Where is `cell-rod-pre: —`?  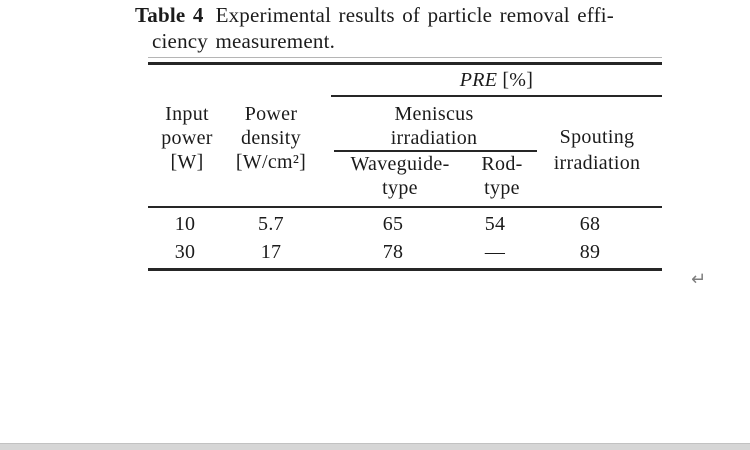
cell-rod-pre: — is located at coordinates (495, 252).